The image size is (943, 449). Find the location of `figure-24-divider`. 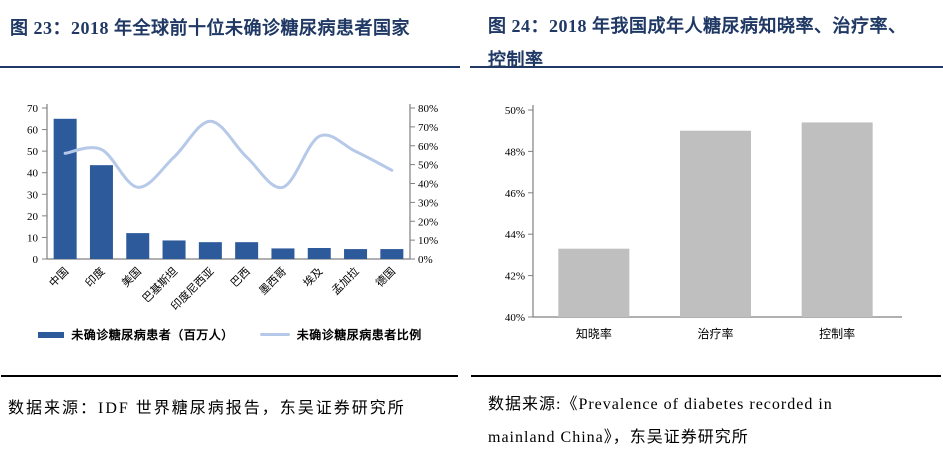

figure-24-divider is located at coordinates (706, 376).